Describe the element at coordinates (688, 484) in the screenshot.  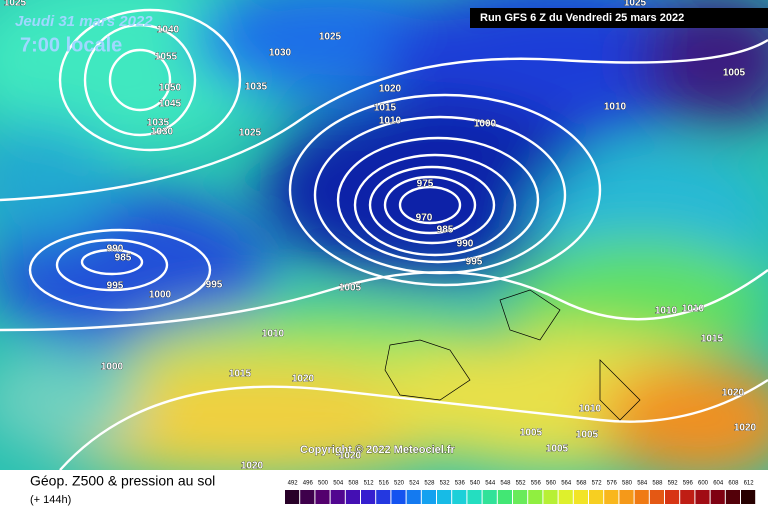
I see `scale-label: 596` at that location.